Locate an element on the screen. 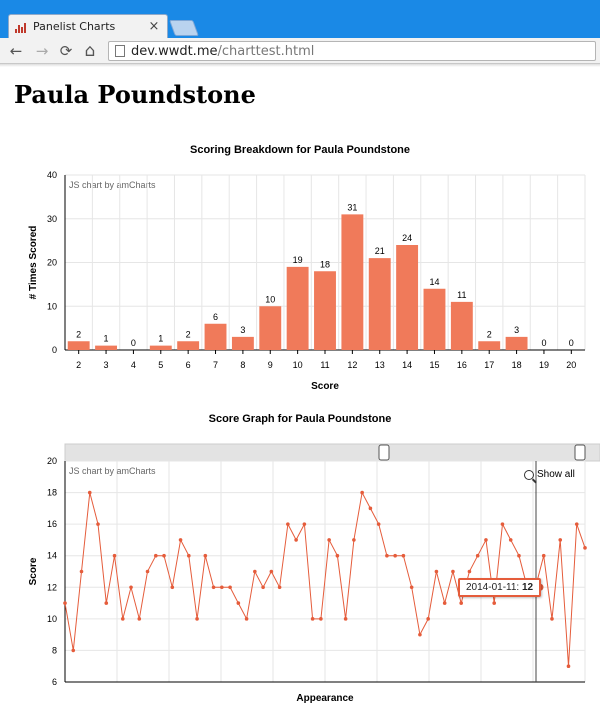 The width and height of the screenshot is (600, 717). line-y-axis-label: Score is located at coordinates (33, 571).